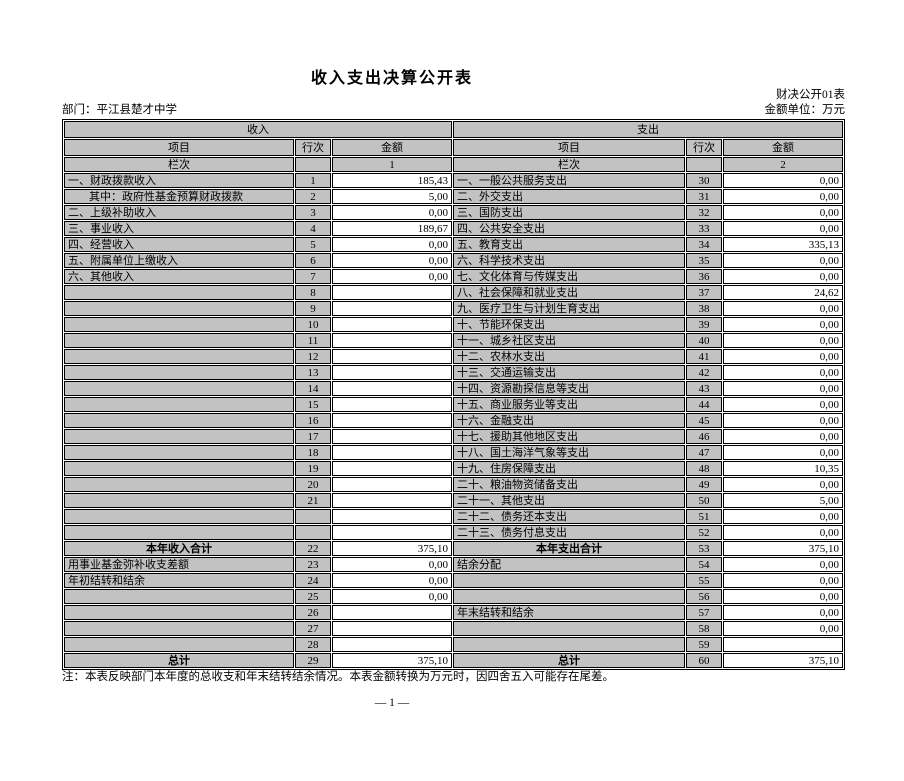 The height and width of the screenshot is (781, 904). I want to click on income-rowno-cell: 14, so click(313, 388).